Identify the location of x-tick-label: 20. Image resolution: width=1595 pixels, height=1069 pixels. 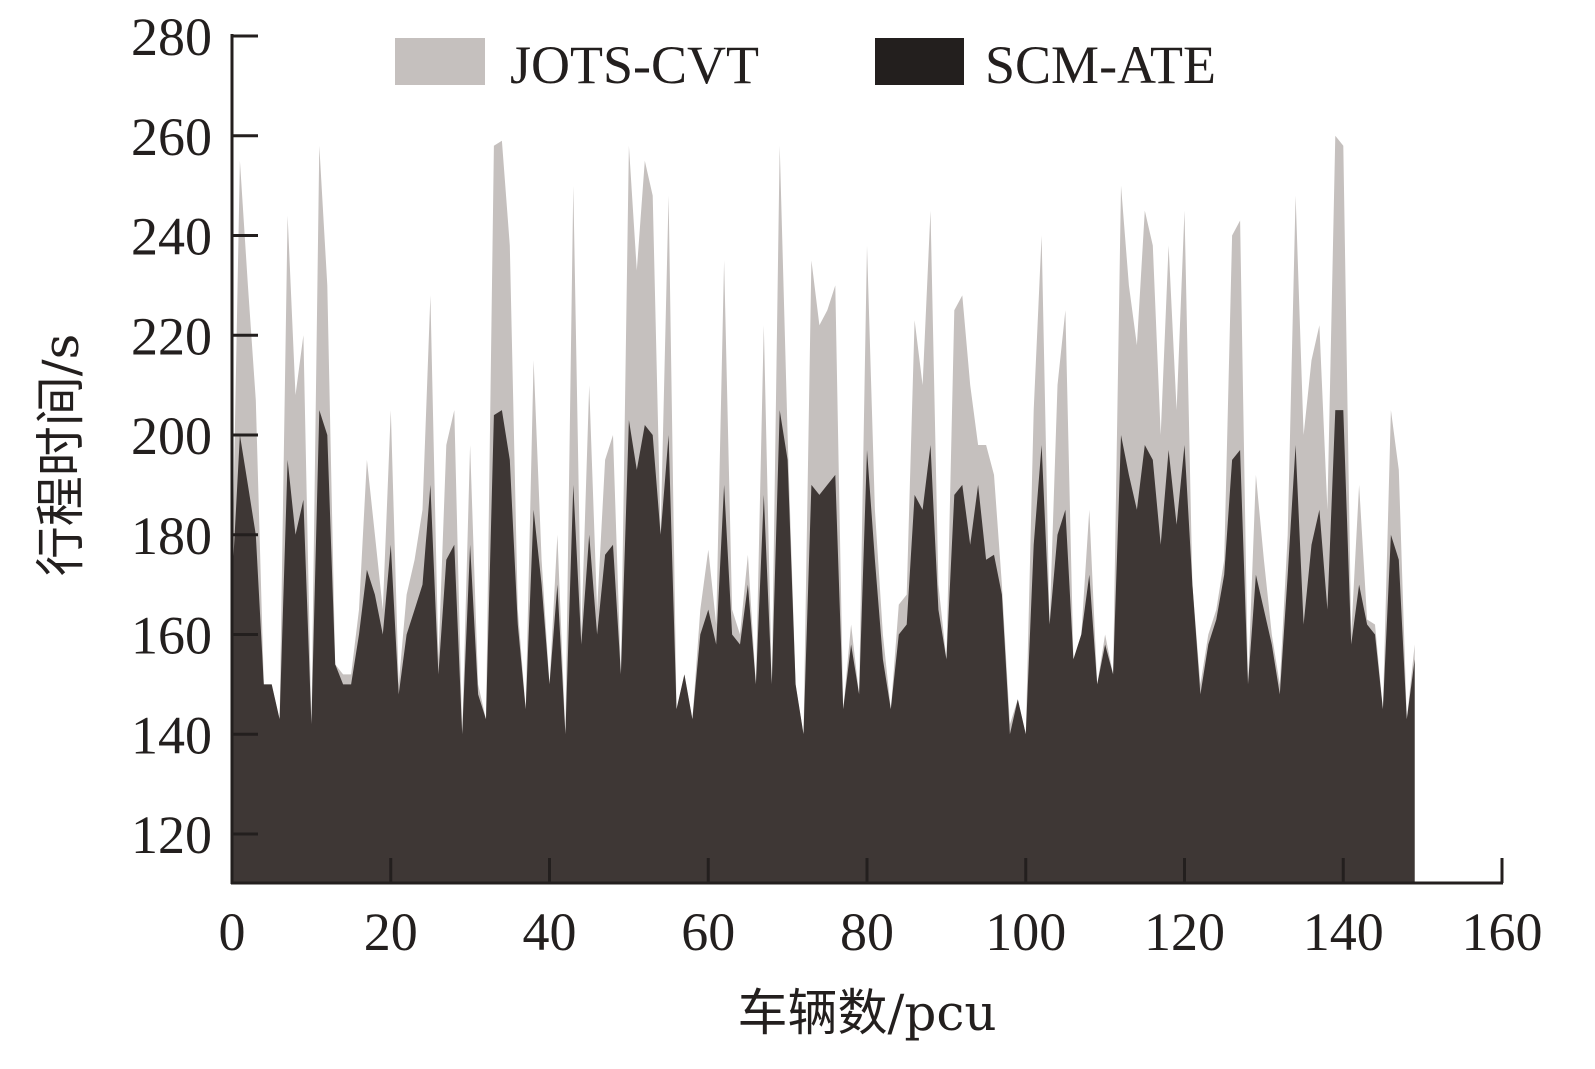
(391, 932).